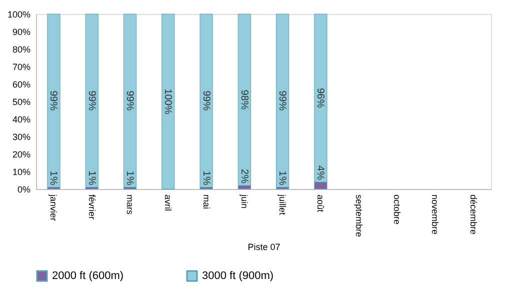 Image resolution: width=531 pixels, height=305 pixels. I want to click on data-label: 2%, so click(244, 176).